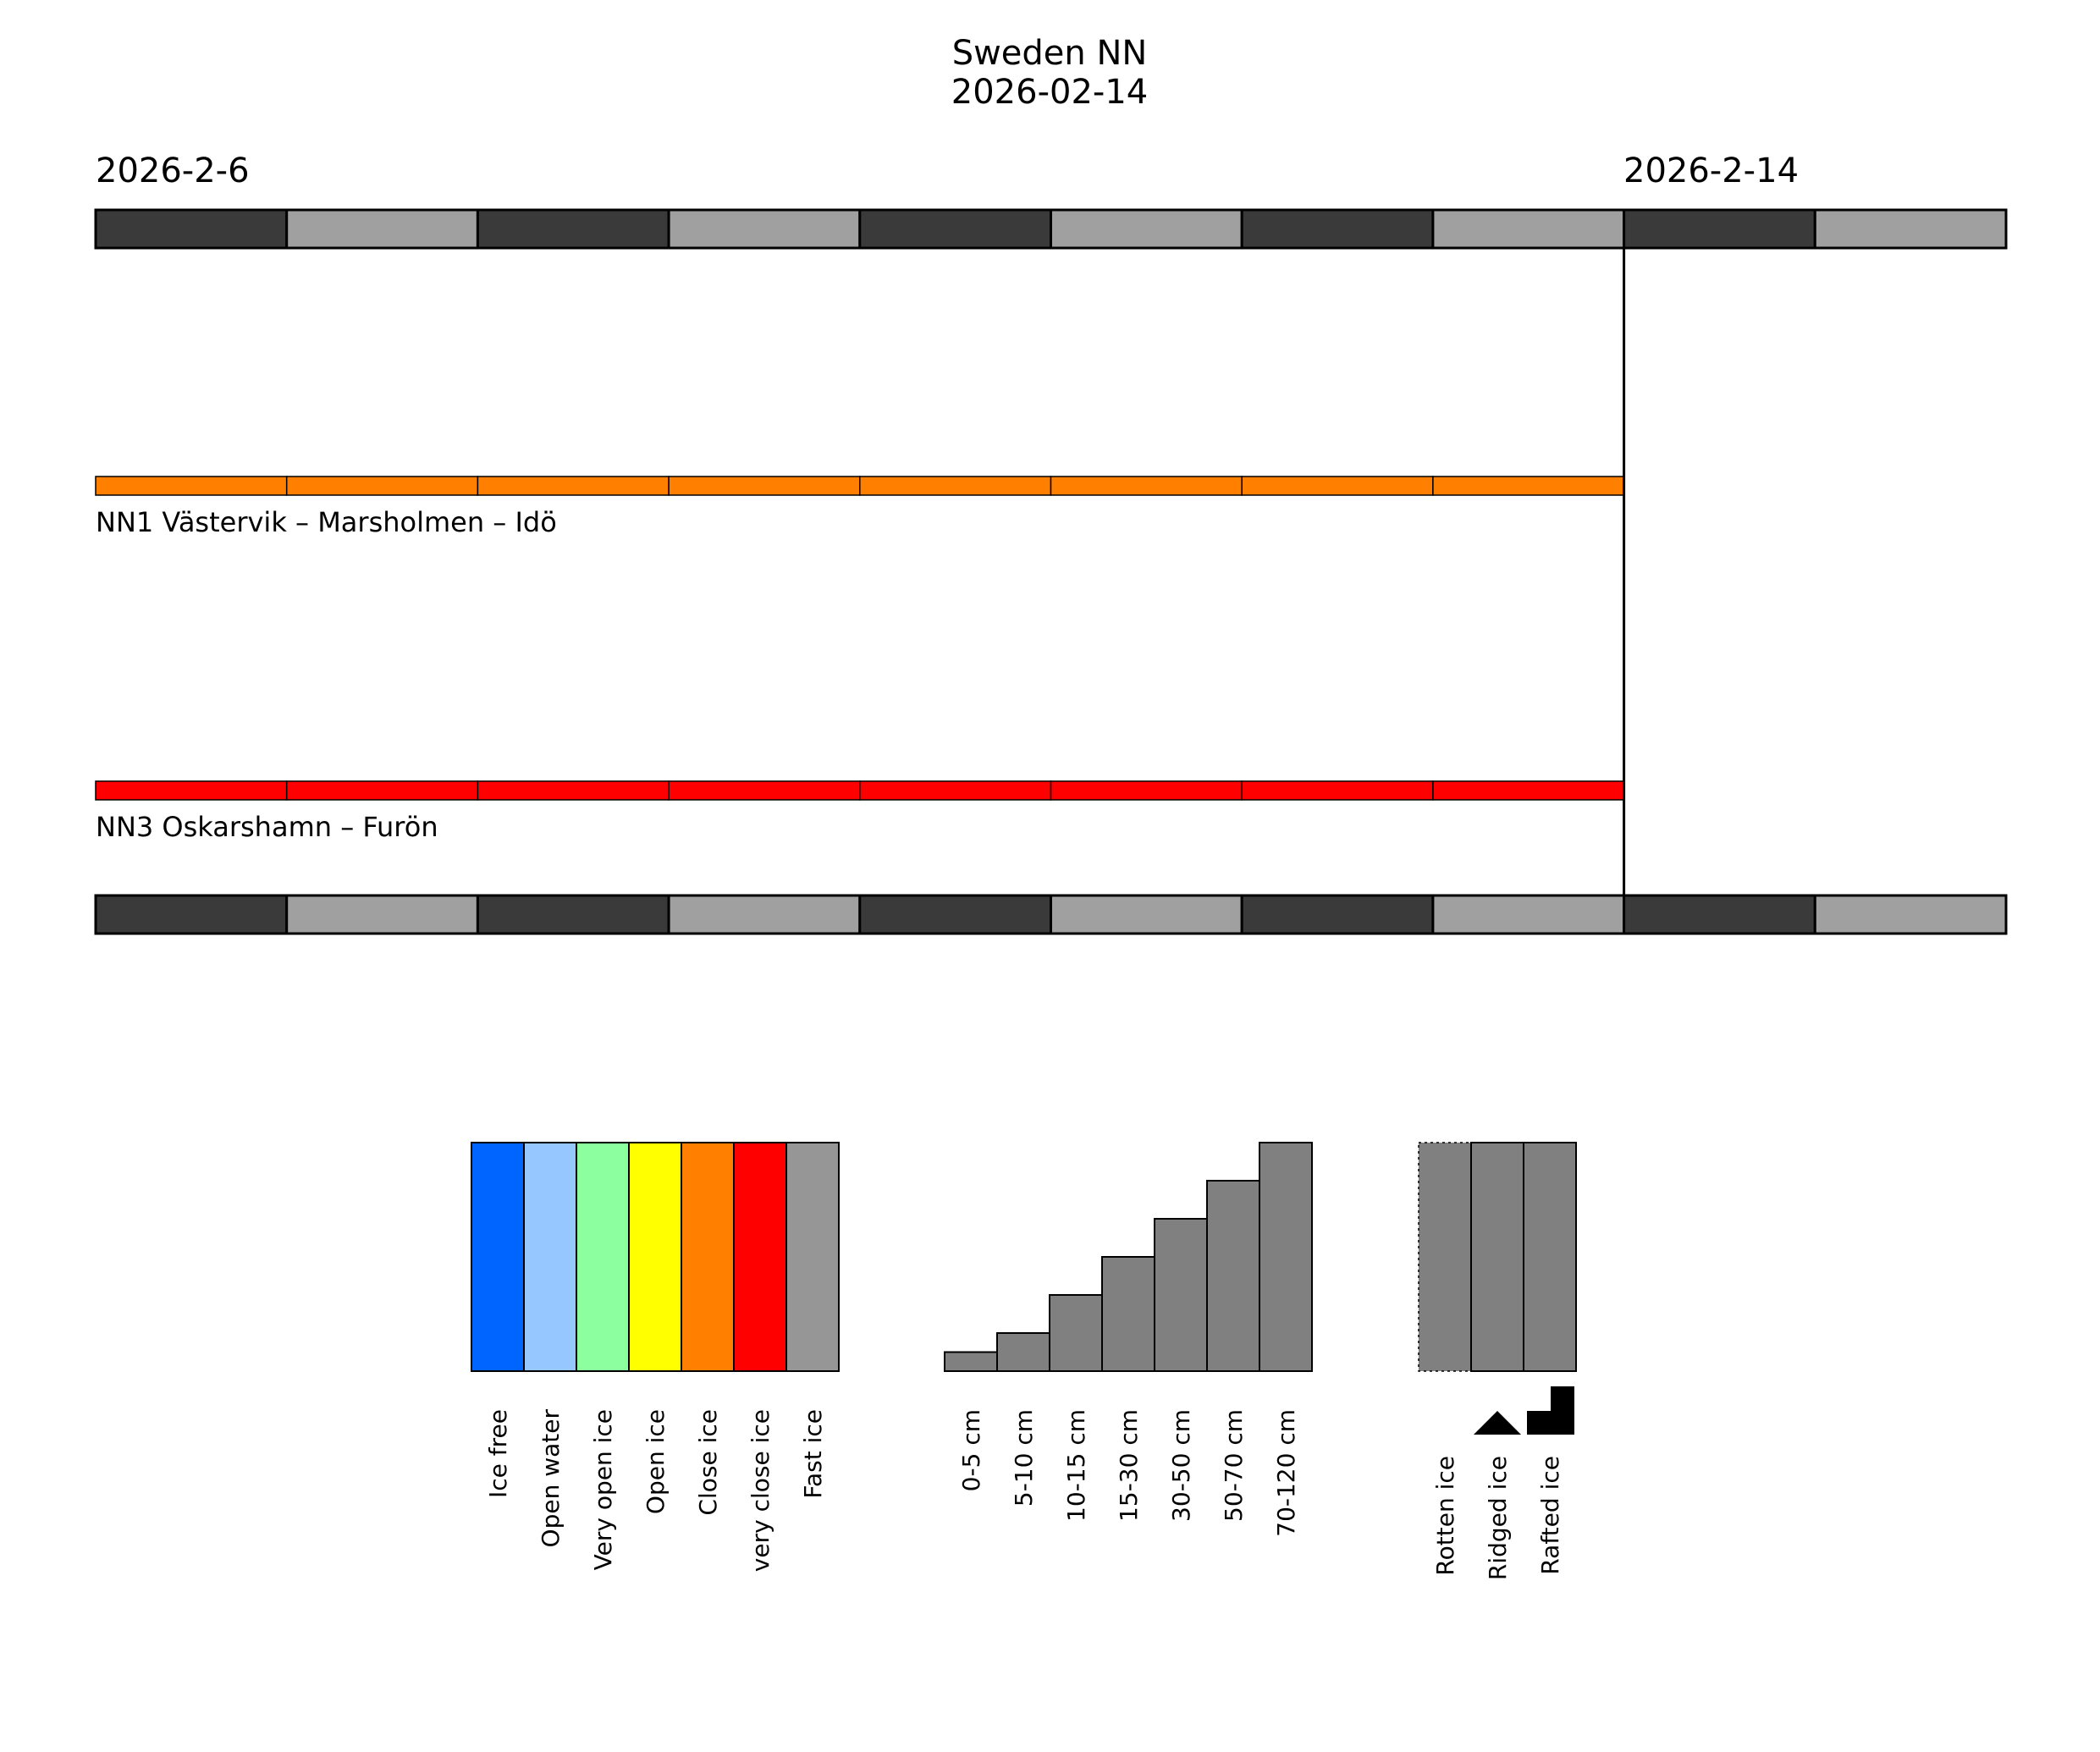 Image resolution: width=2100 pixels, height=1752 pixels. Describe the element at coordinates (1551, 1410) in the screenshot. I see `rafted-ice-icon` at that location.